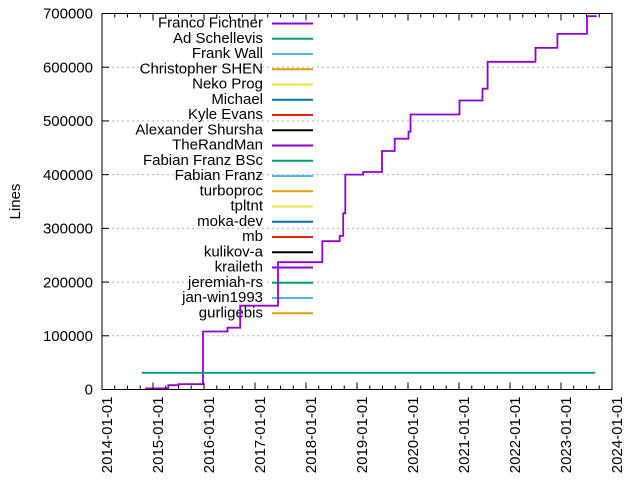 The width and height of the screenshot is (640, 480). Describe the element at coordinates (227, 53) in the screenshot. I see `legend-label: Frank Wall` at that location.